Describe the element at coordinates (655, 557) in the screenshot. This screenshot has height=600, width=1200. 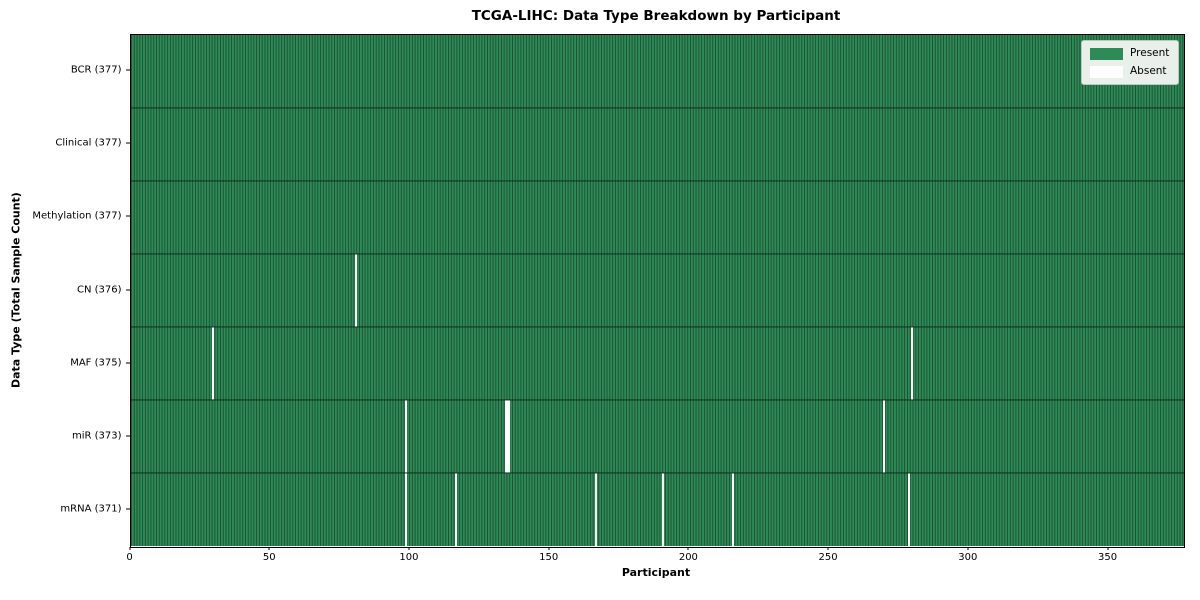
I see `x-axis: 0 50 100 150 200 250 300 350` at that location.